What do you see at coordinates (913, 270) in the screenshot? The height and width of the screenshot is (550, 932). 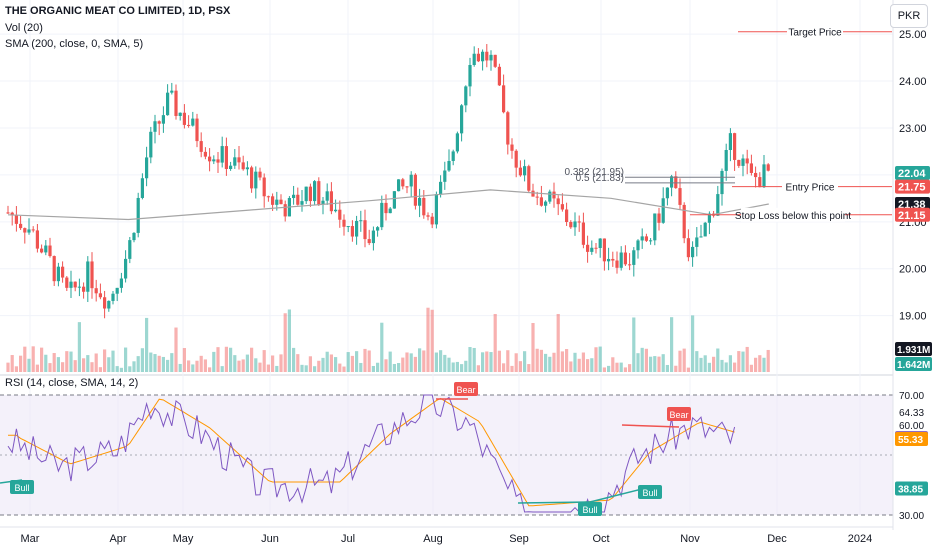 I see `price-tick-label: 20.00` at bounding box center [913, 270].